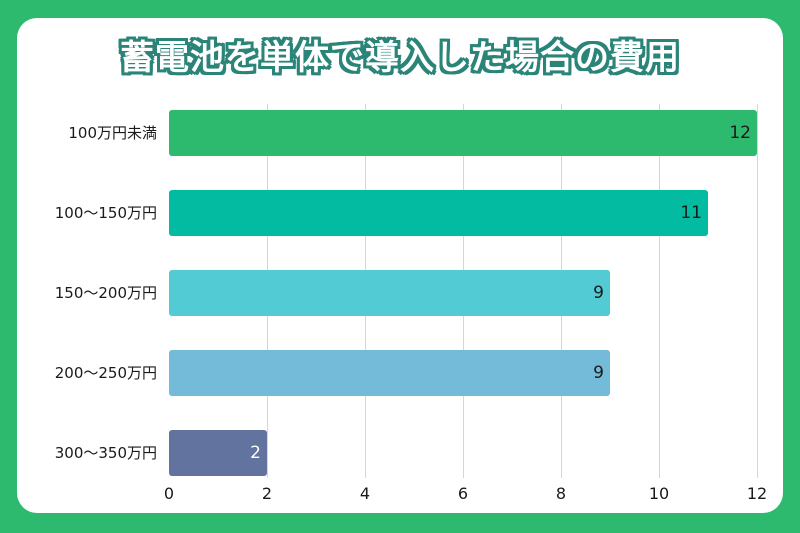  I want to click on bar: 12, so click(463, 133).